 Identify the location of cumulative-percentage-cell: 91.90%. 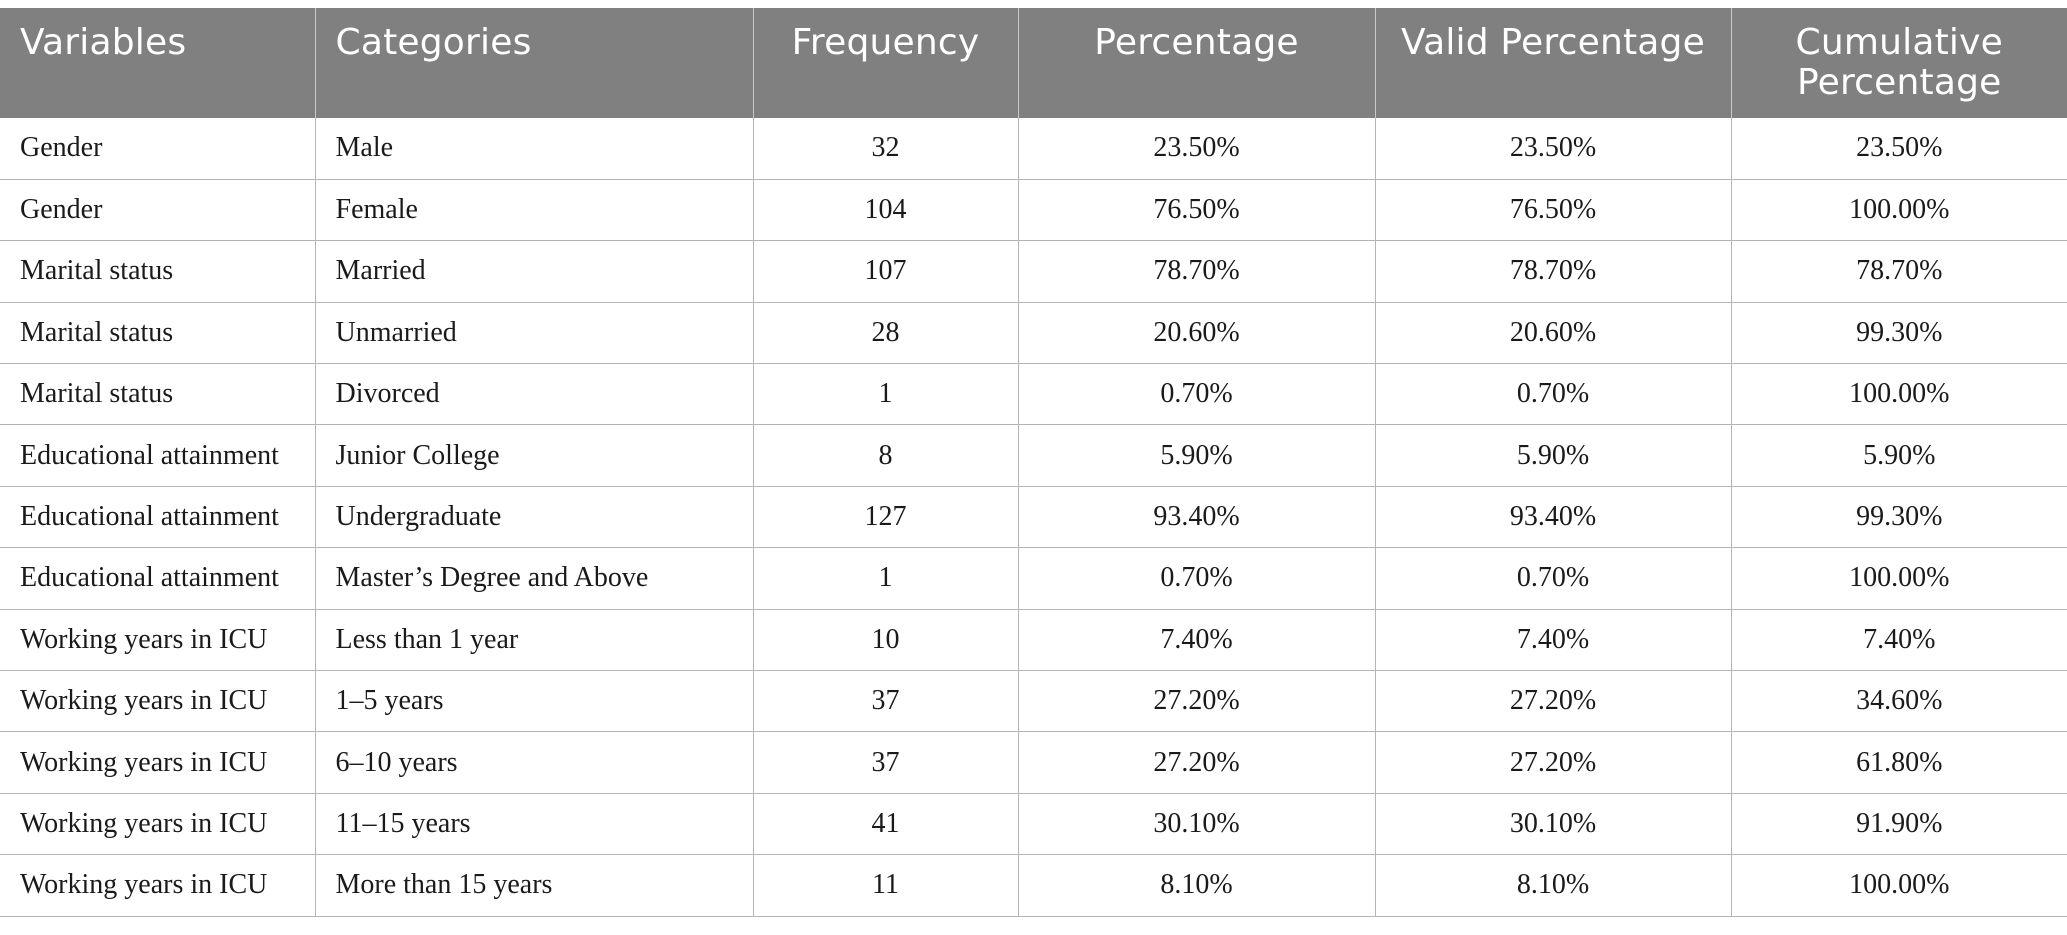
(1899, 824).